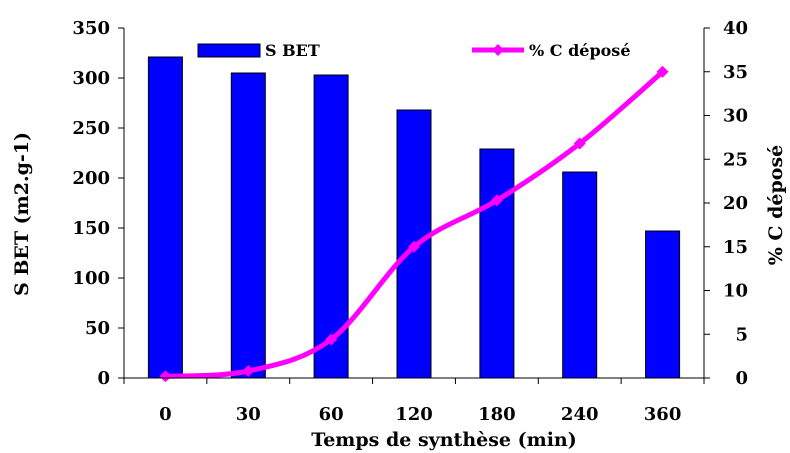  I want to click on right-tick-label: 15, so click(735, 247).